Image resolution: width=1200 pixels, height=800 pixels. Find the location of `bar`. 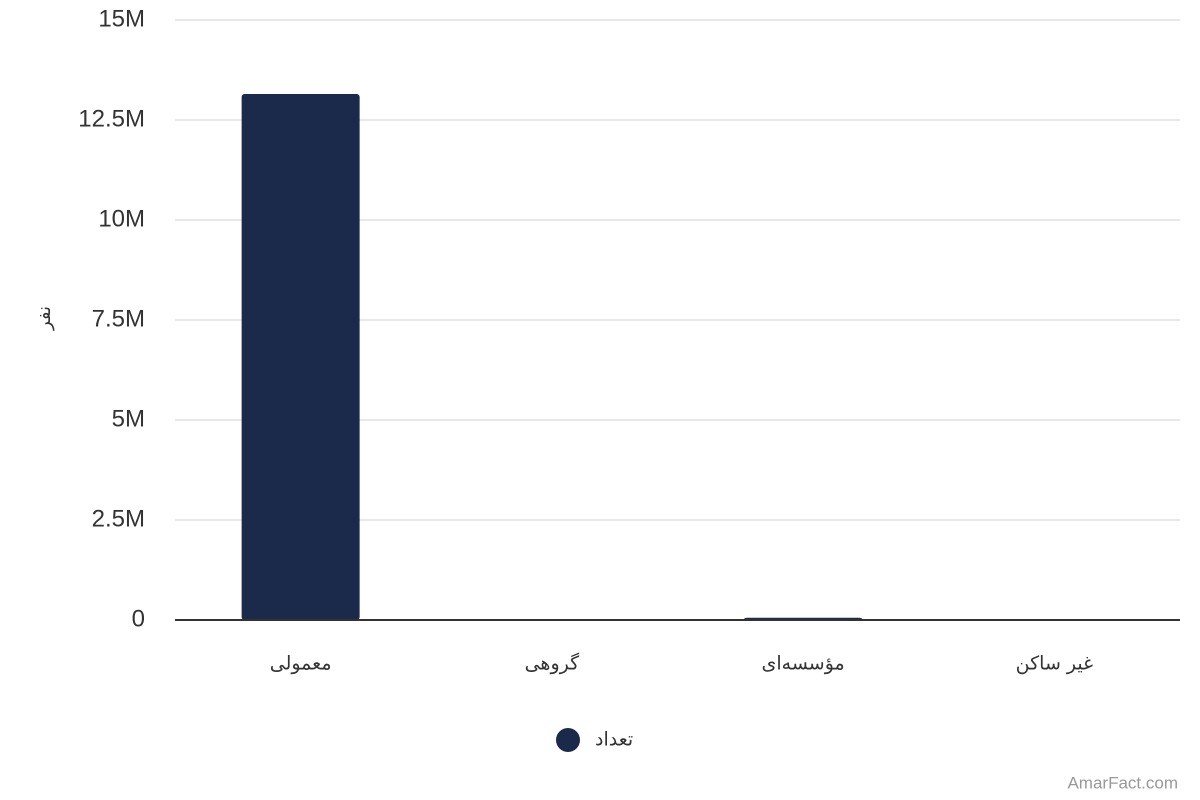

bar is located at coordinates (300, 357).